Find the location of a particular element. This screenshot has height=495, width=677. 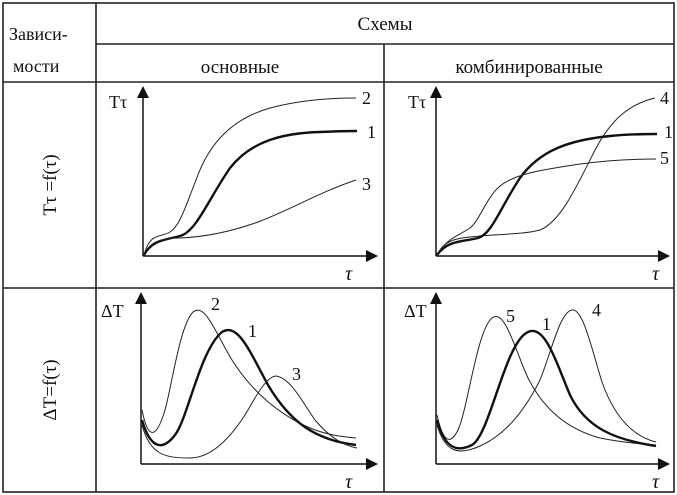

header-dependencies-line2: мости is located at coordinates (36, 66).